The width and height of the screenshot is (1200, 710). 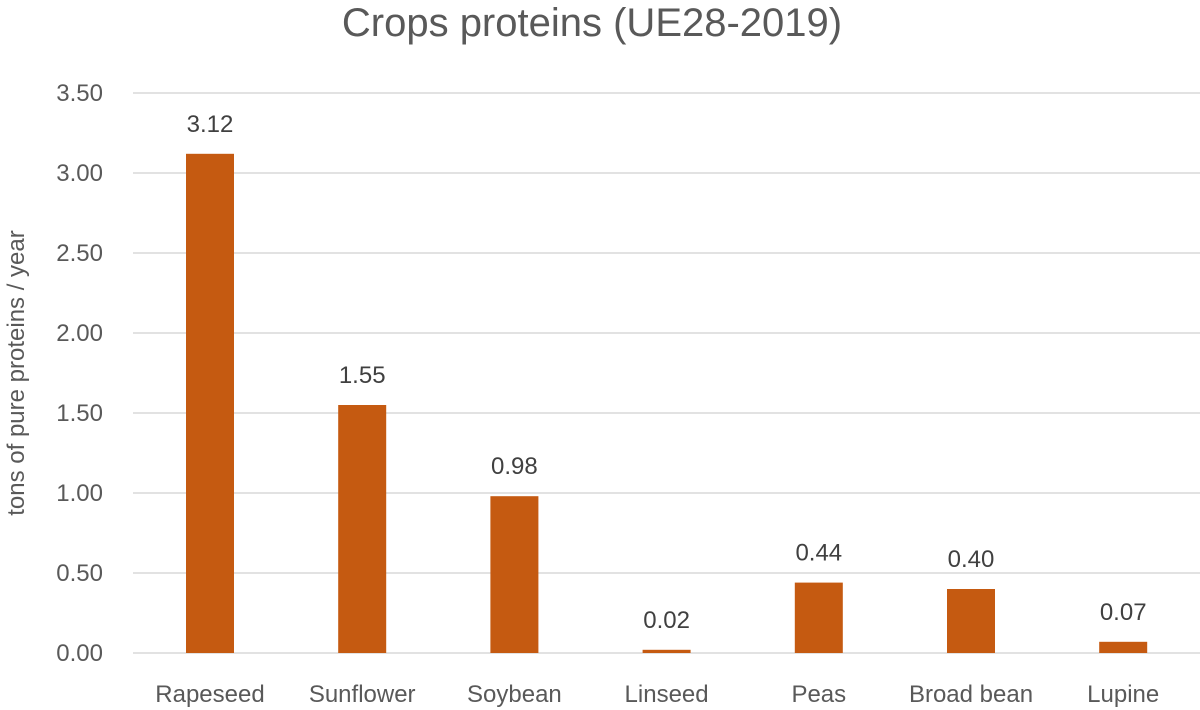 What do you see at coordinates (79, 173) in the screenshot?
I see `y-tick-label: 3.00` at bounding box center [79, 173].